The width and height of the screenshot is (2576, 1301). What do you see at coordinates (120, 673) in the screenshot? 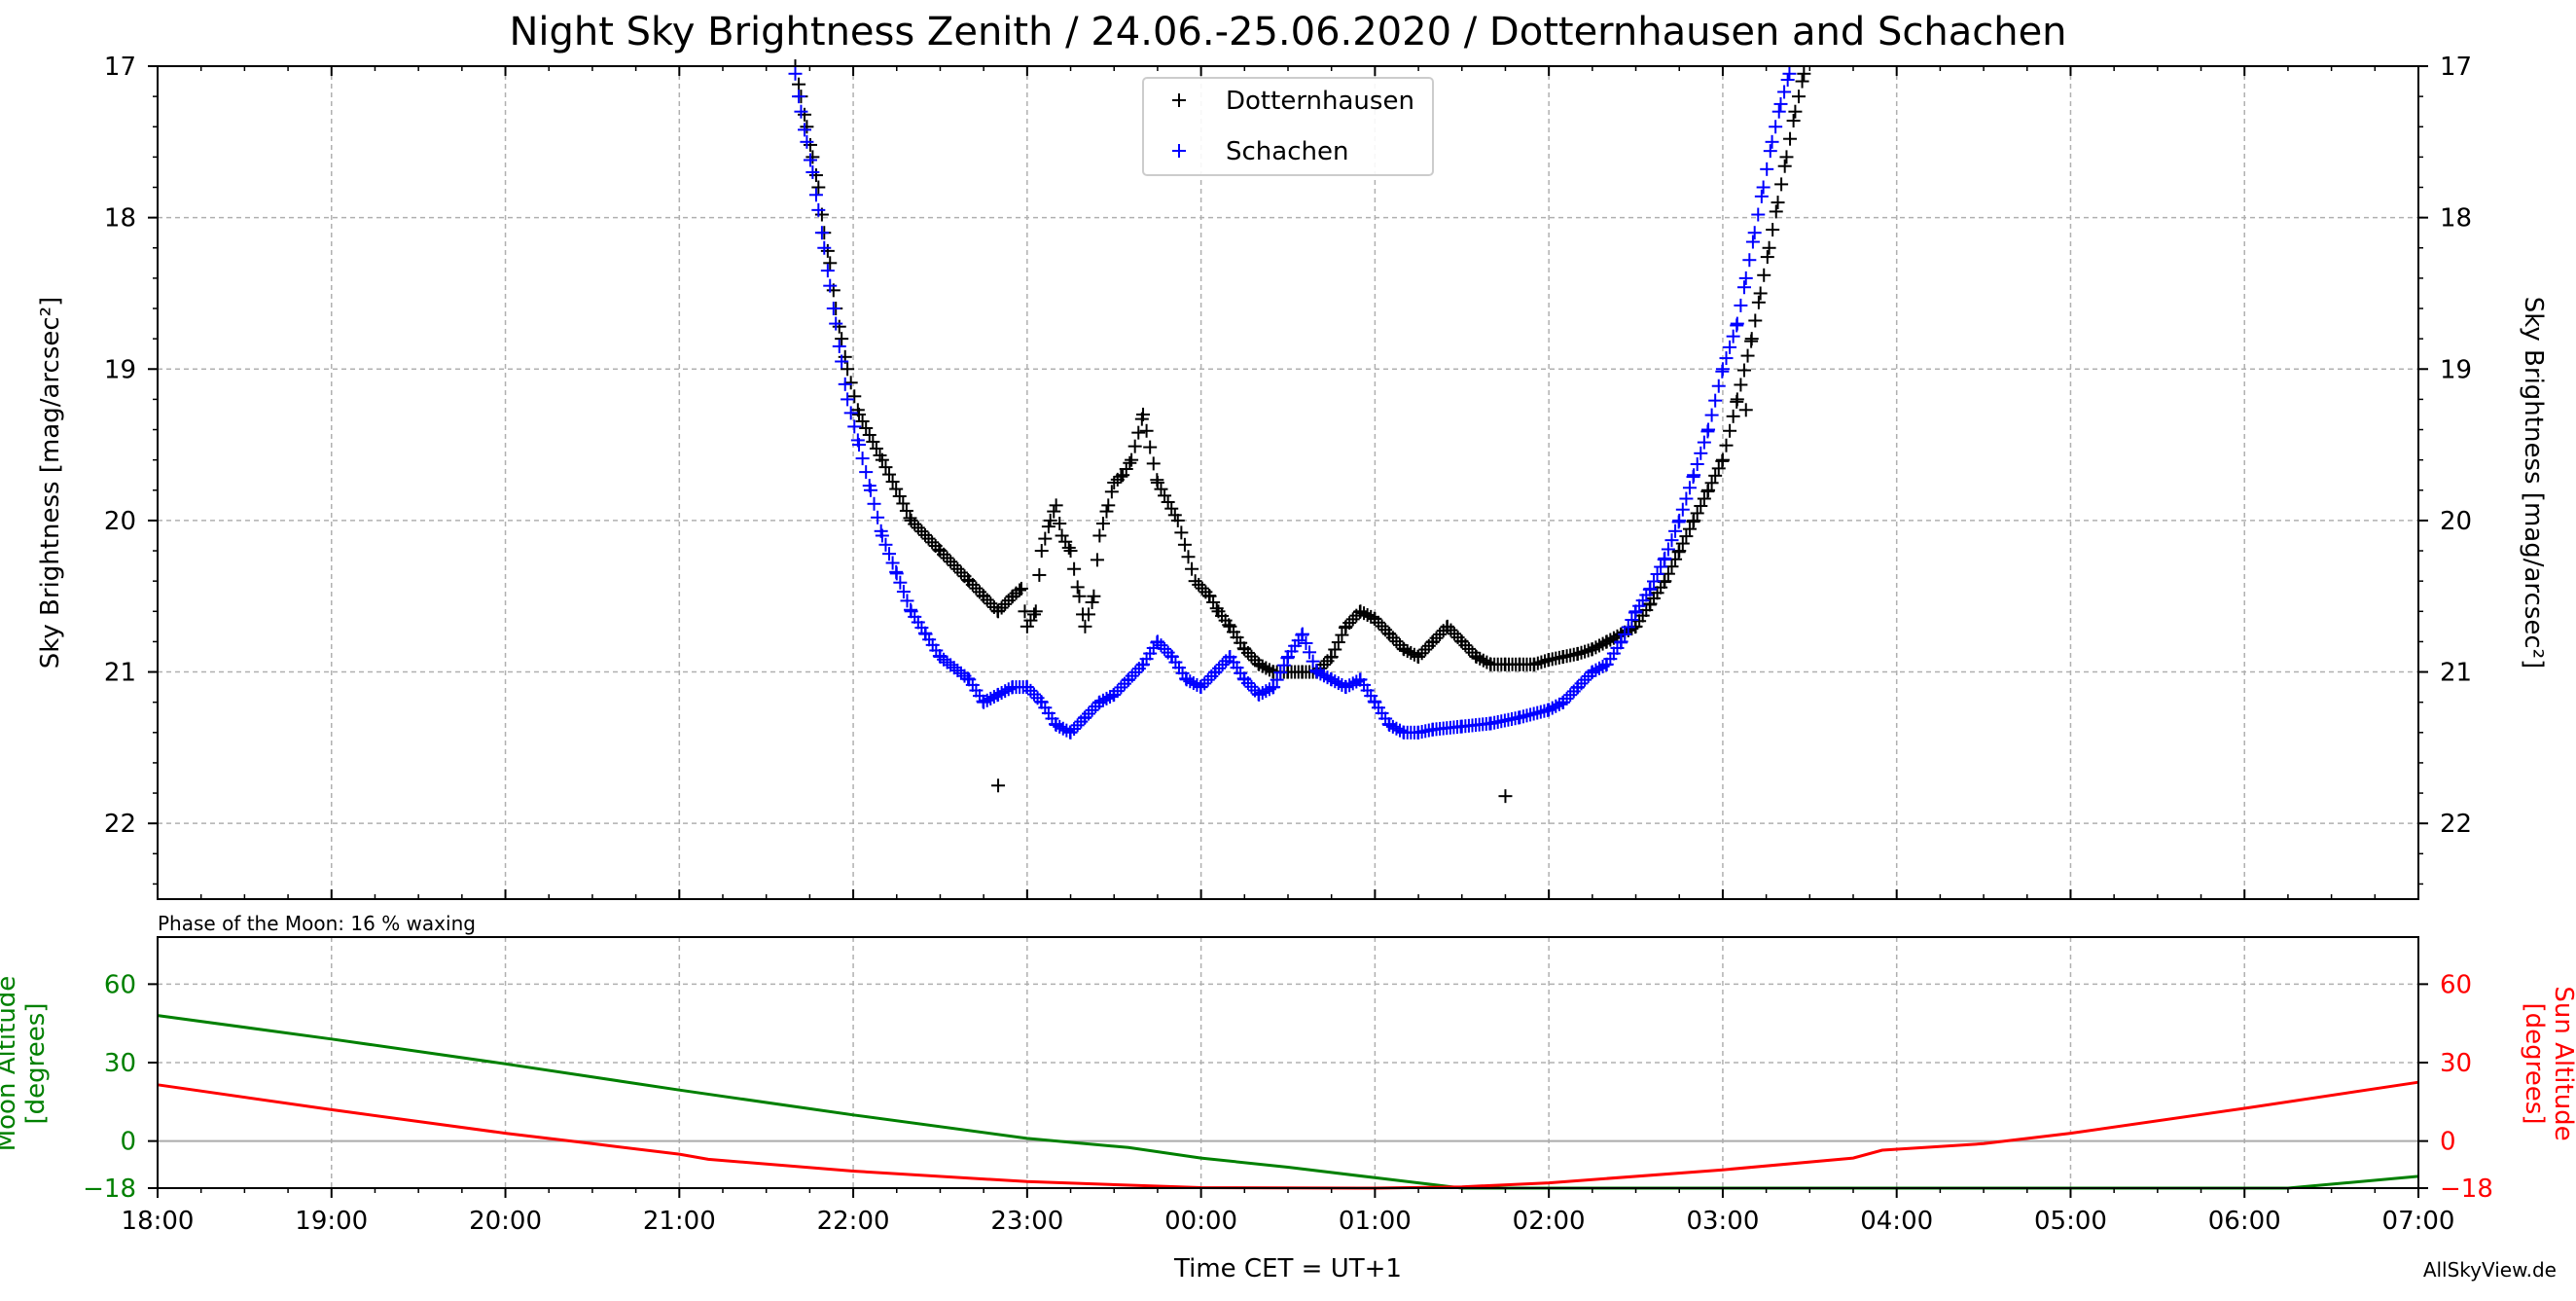
I see `top-y-tick-label: 21` at bounding box center [120, 673].